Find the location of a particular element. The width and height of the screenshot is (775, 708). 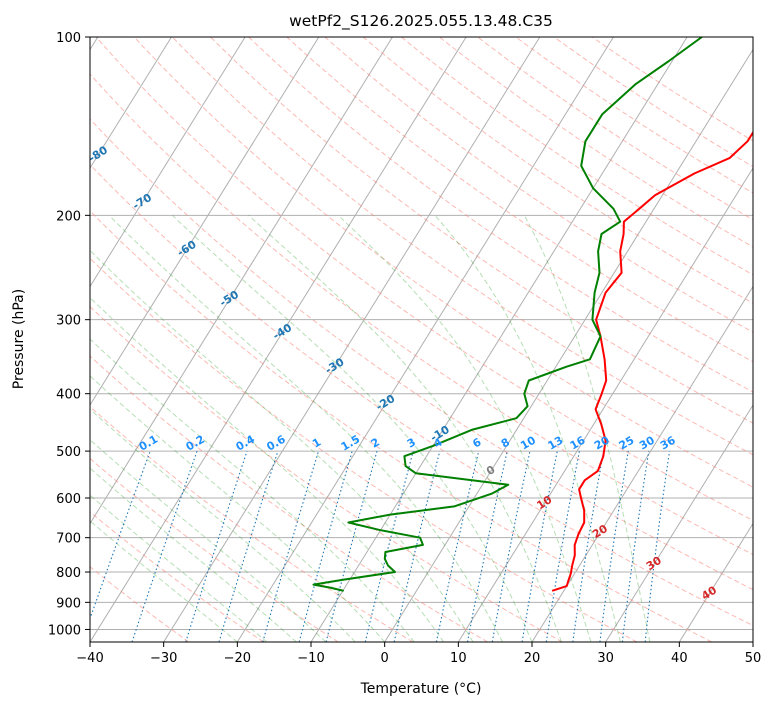

y-tick-label: 900 is located at coordinates (68, 603).